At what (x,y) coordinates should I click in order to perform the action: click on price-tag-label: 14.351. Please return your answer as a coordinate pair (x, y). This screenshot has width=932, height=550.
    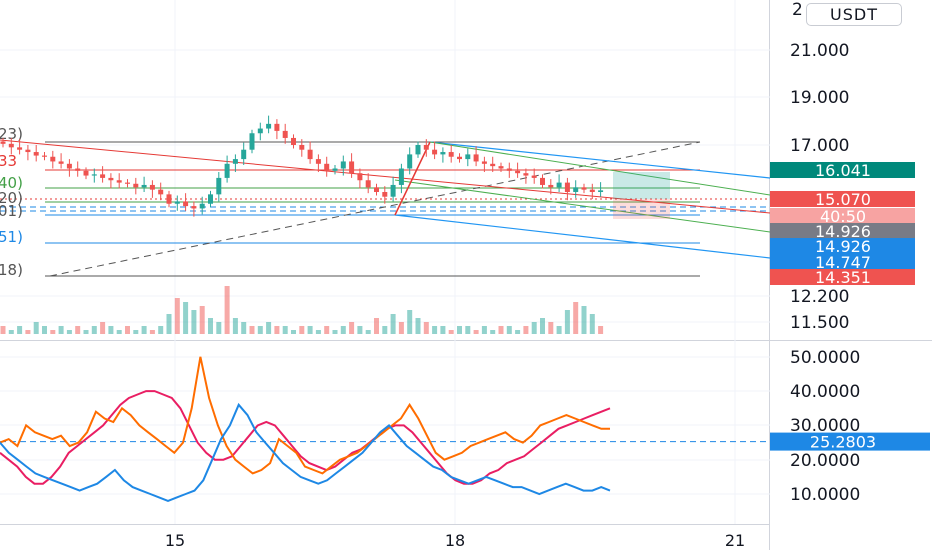
    Looking at the image, I should click on (843, 277).